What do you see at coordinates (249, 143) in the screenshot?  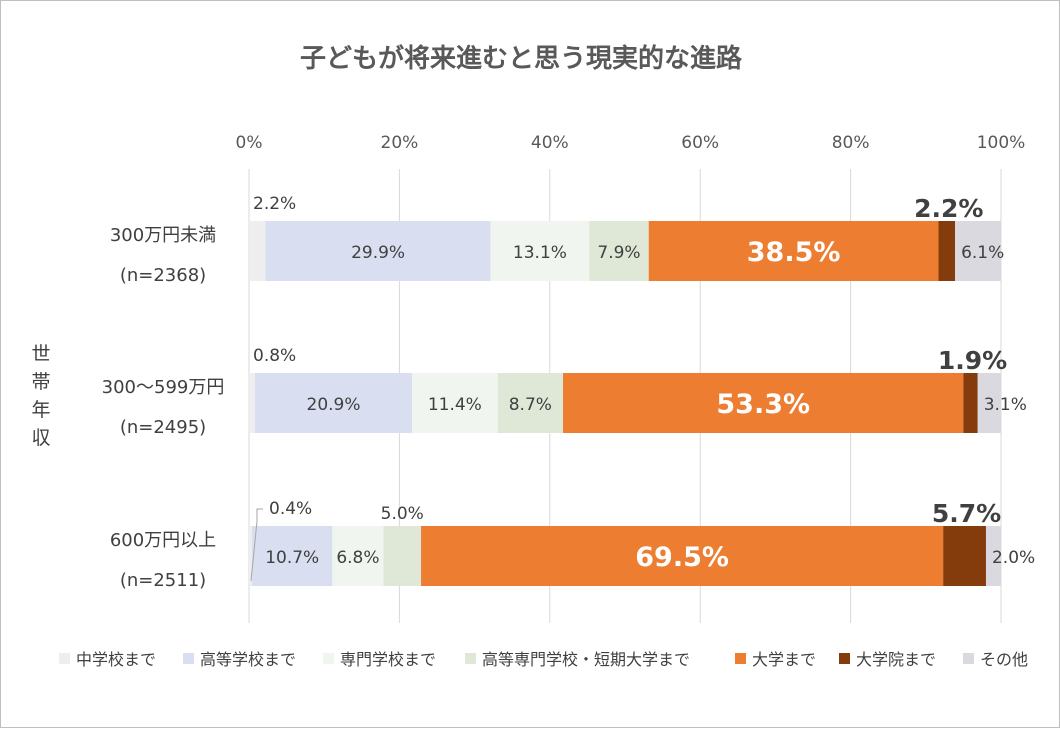 I see `x-tick-label: 0%` at bounding box center [249, 143].